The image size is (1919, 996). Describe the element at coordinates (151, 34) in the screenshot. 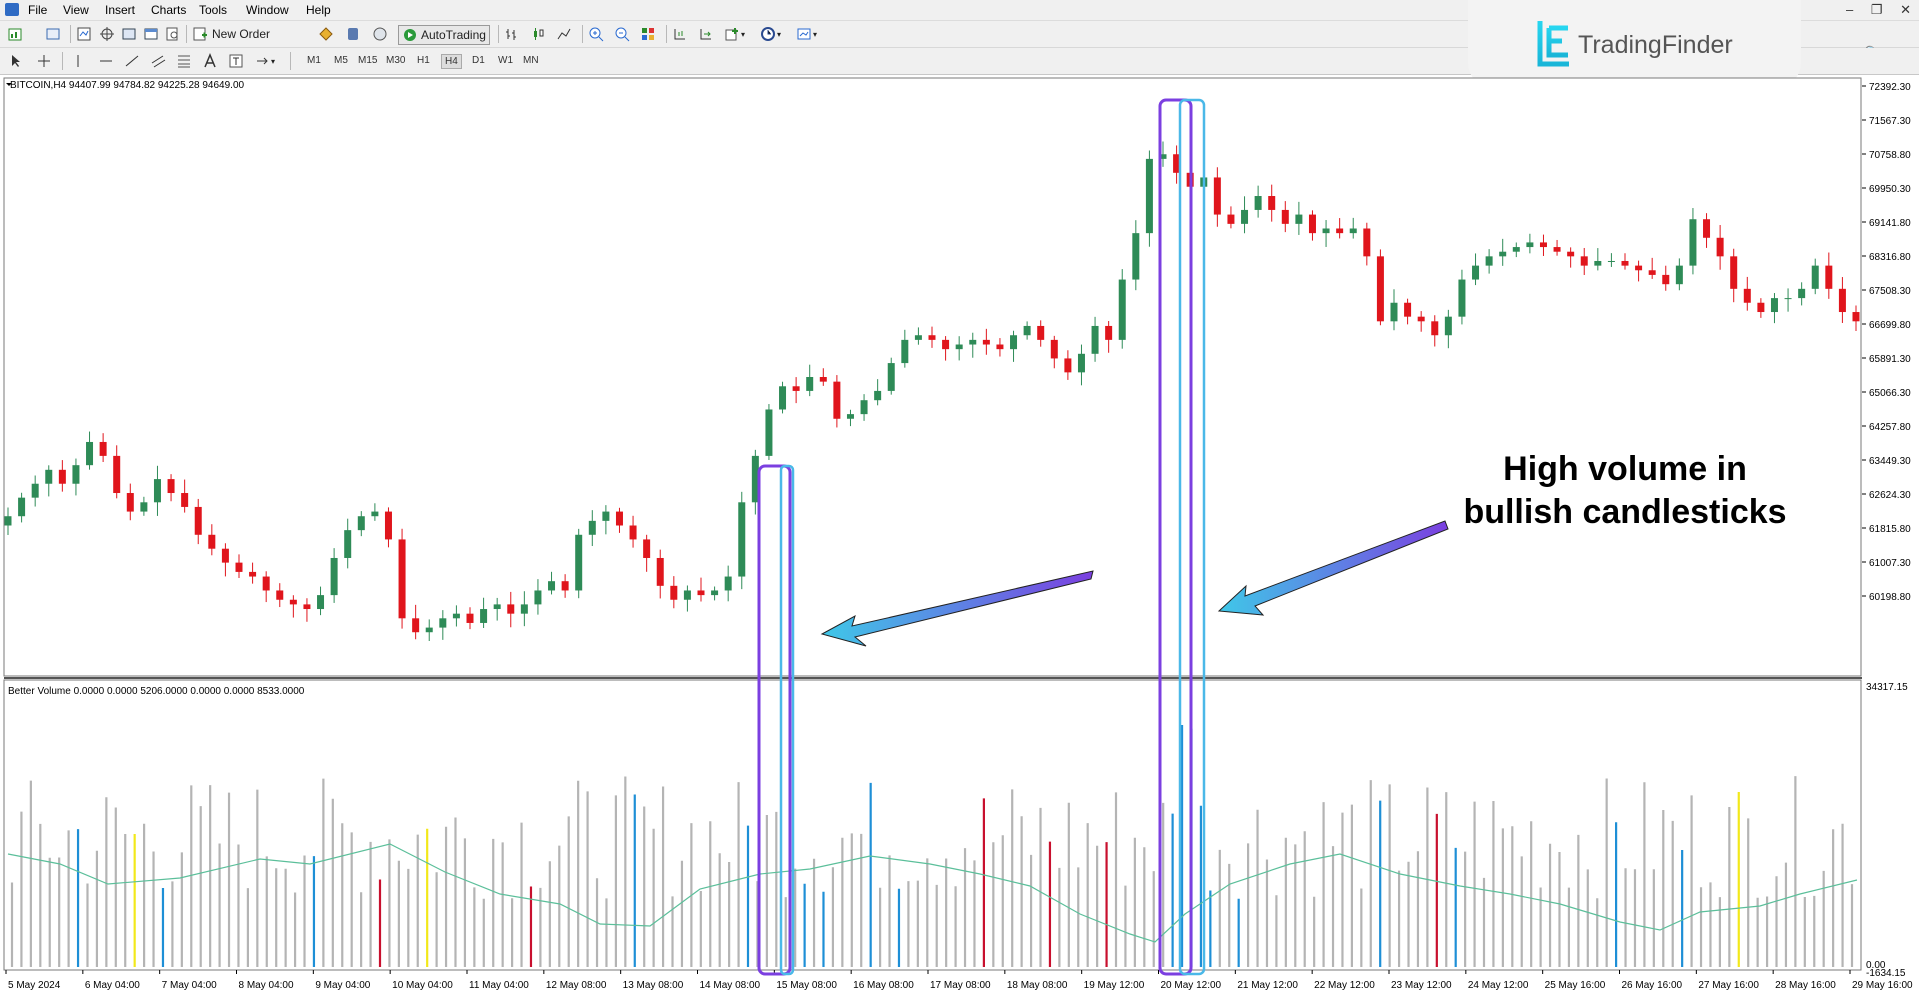

I see `strategy-tester-button` at that location.